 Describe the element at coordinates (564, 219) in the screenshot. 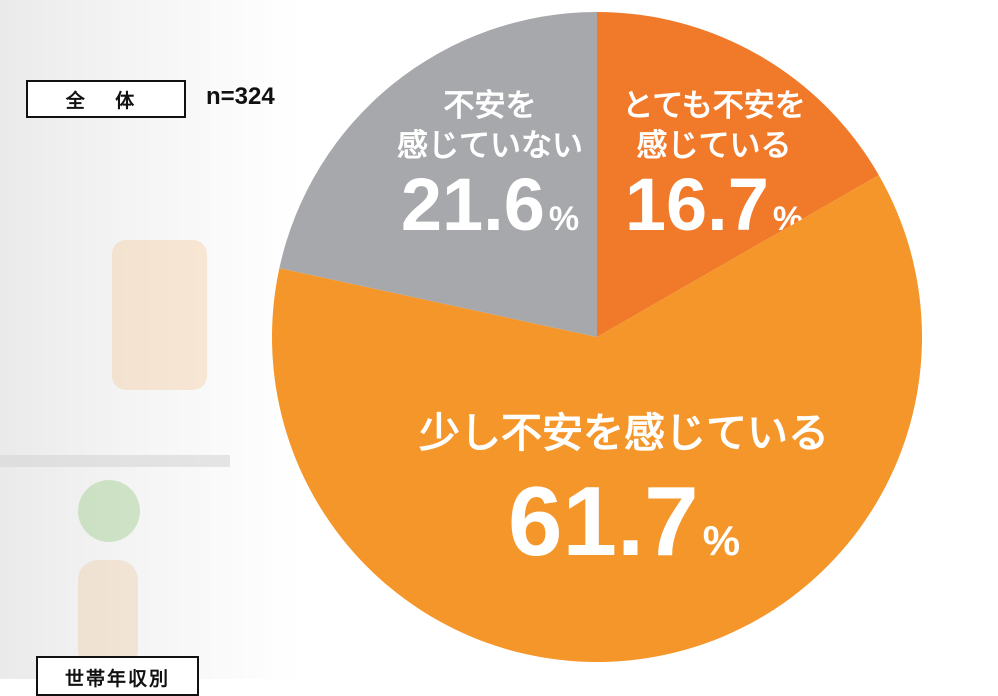

I see `slice-value-unit-3: %` at that location.